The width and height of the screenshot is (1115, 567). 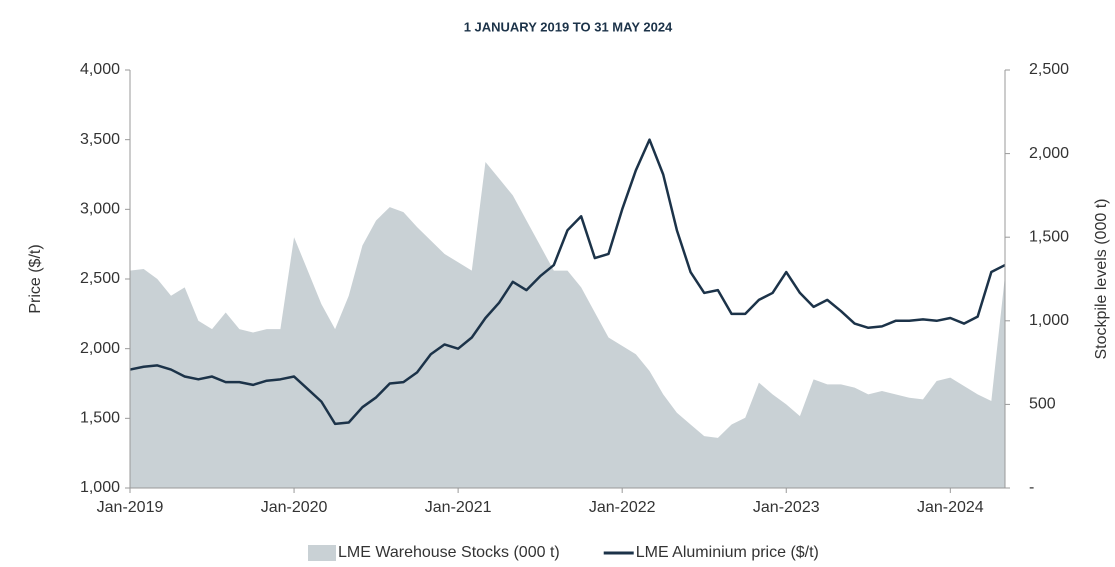 I want to click on y-tick-label: 3,500, so click(x=100, y=139).